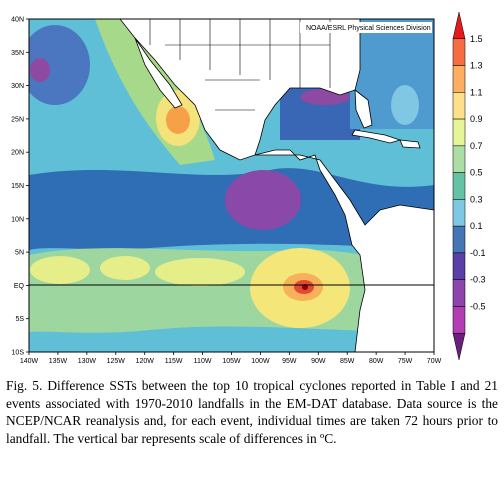  Describe the element at coordinates (19, 253) in the screenshot. I see `lat-tick-label: 5N` at that location.